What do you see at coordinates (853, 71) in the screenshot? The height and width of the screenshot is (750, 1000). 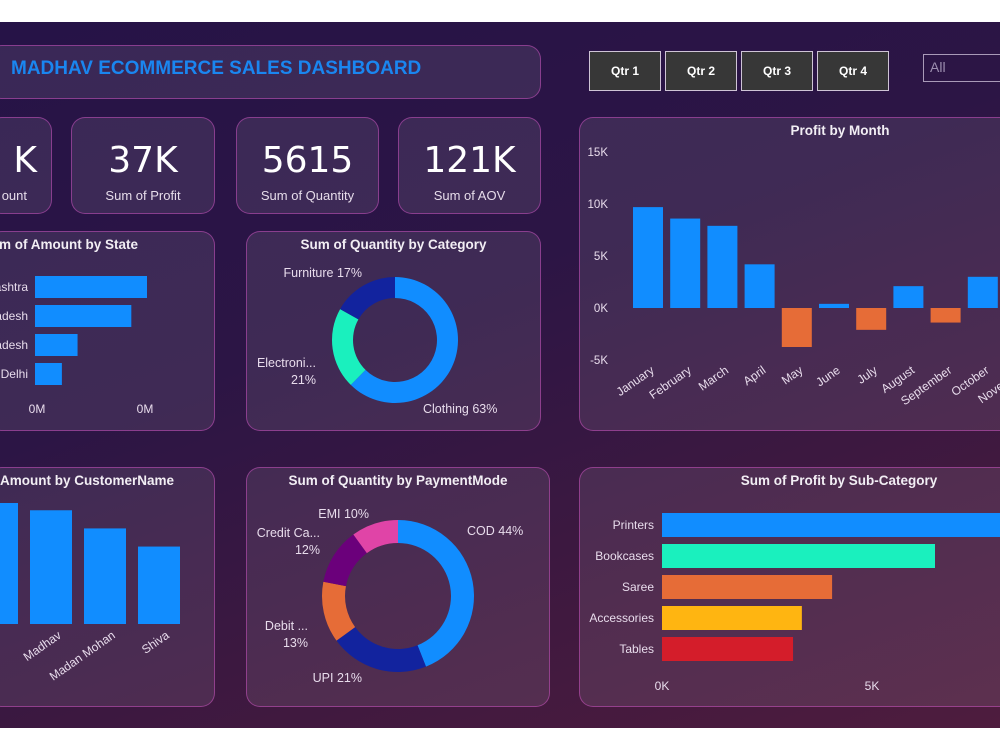 I see `qtr-4-button: Qtr 4` at bounding box center [853, 71].